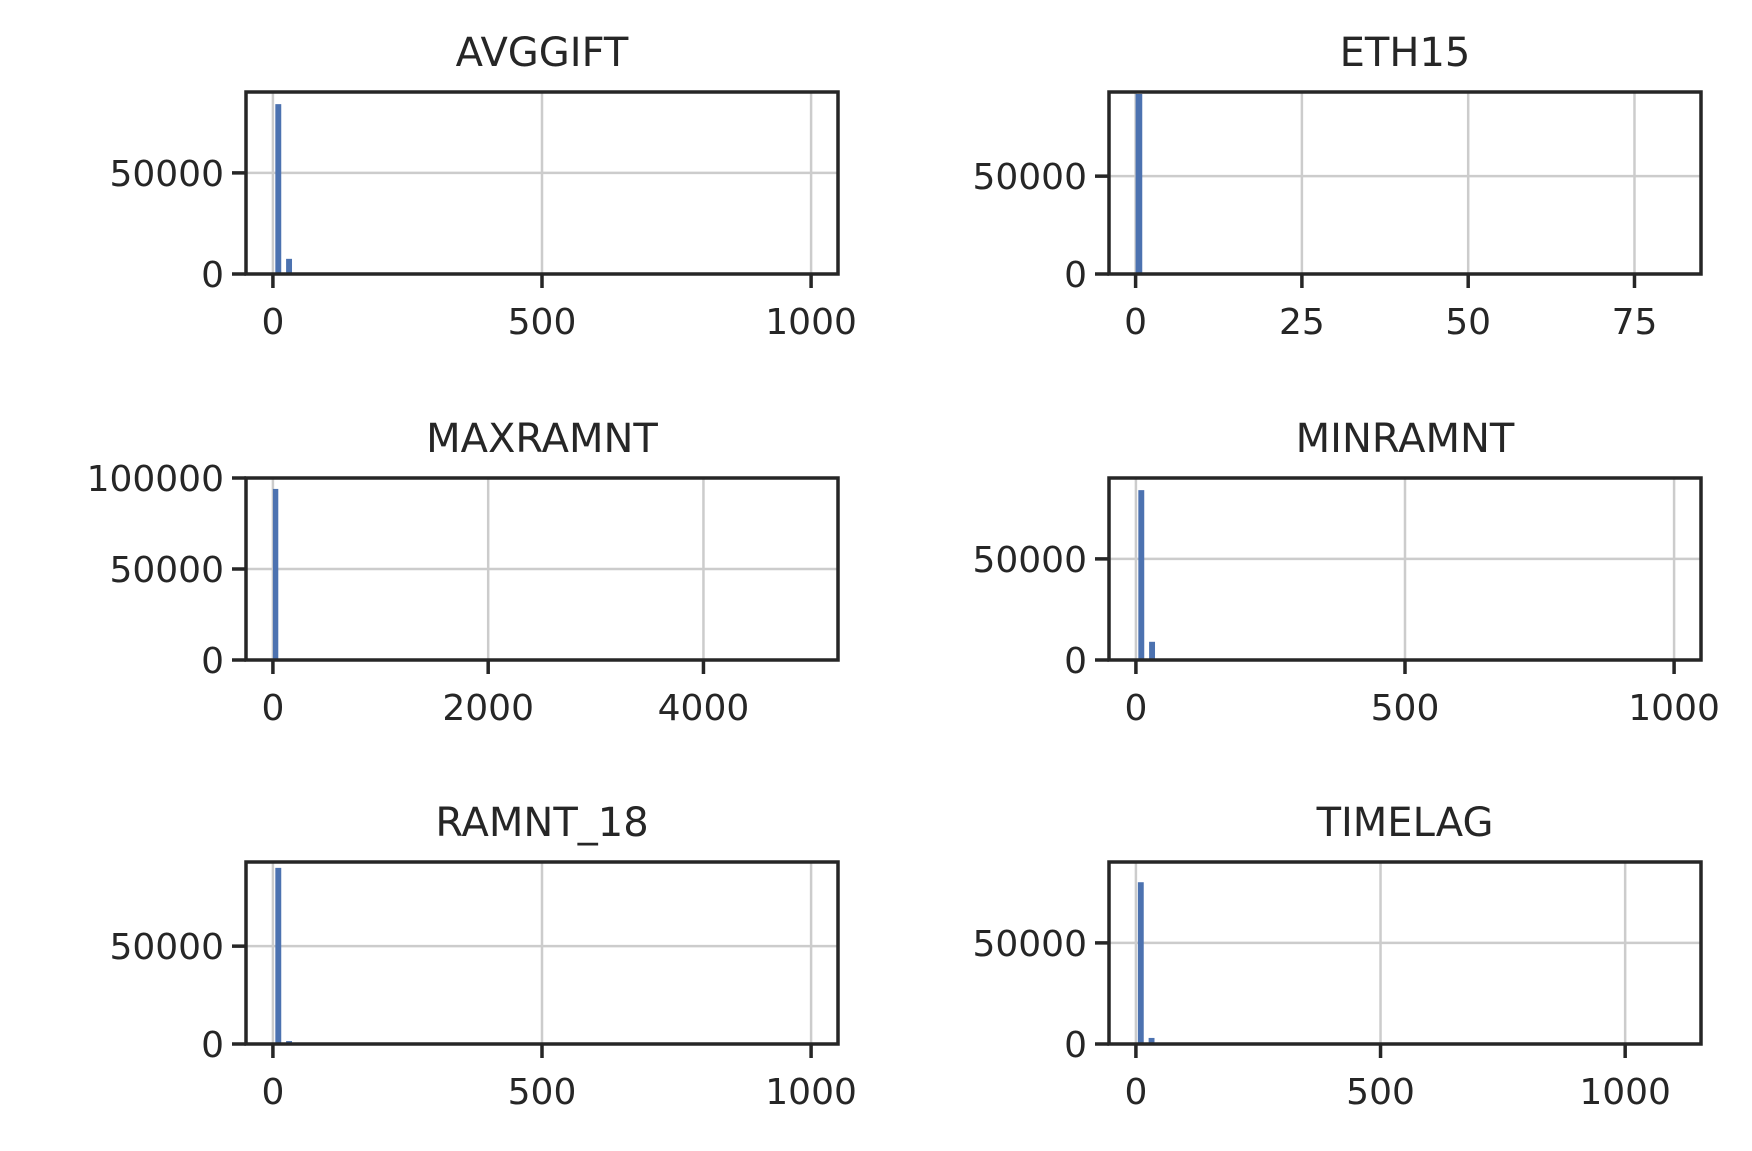  I want to click on x-tick-label: 2000, so click(488, 708).